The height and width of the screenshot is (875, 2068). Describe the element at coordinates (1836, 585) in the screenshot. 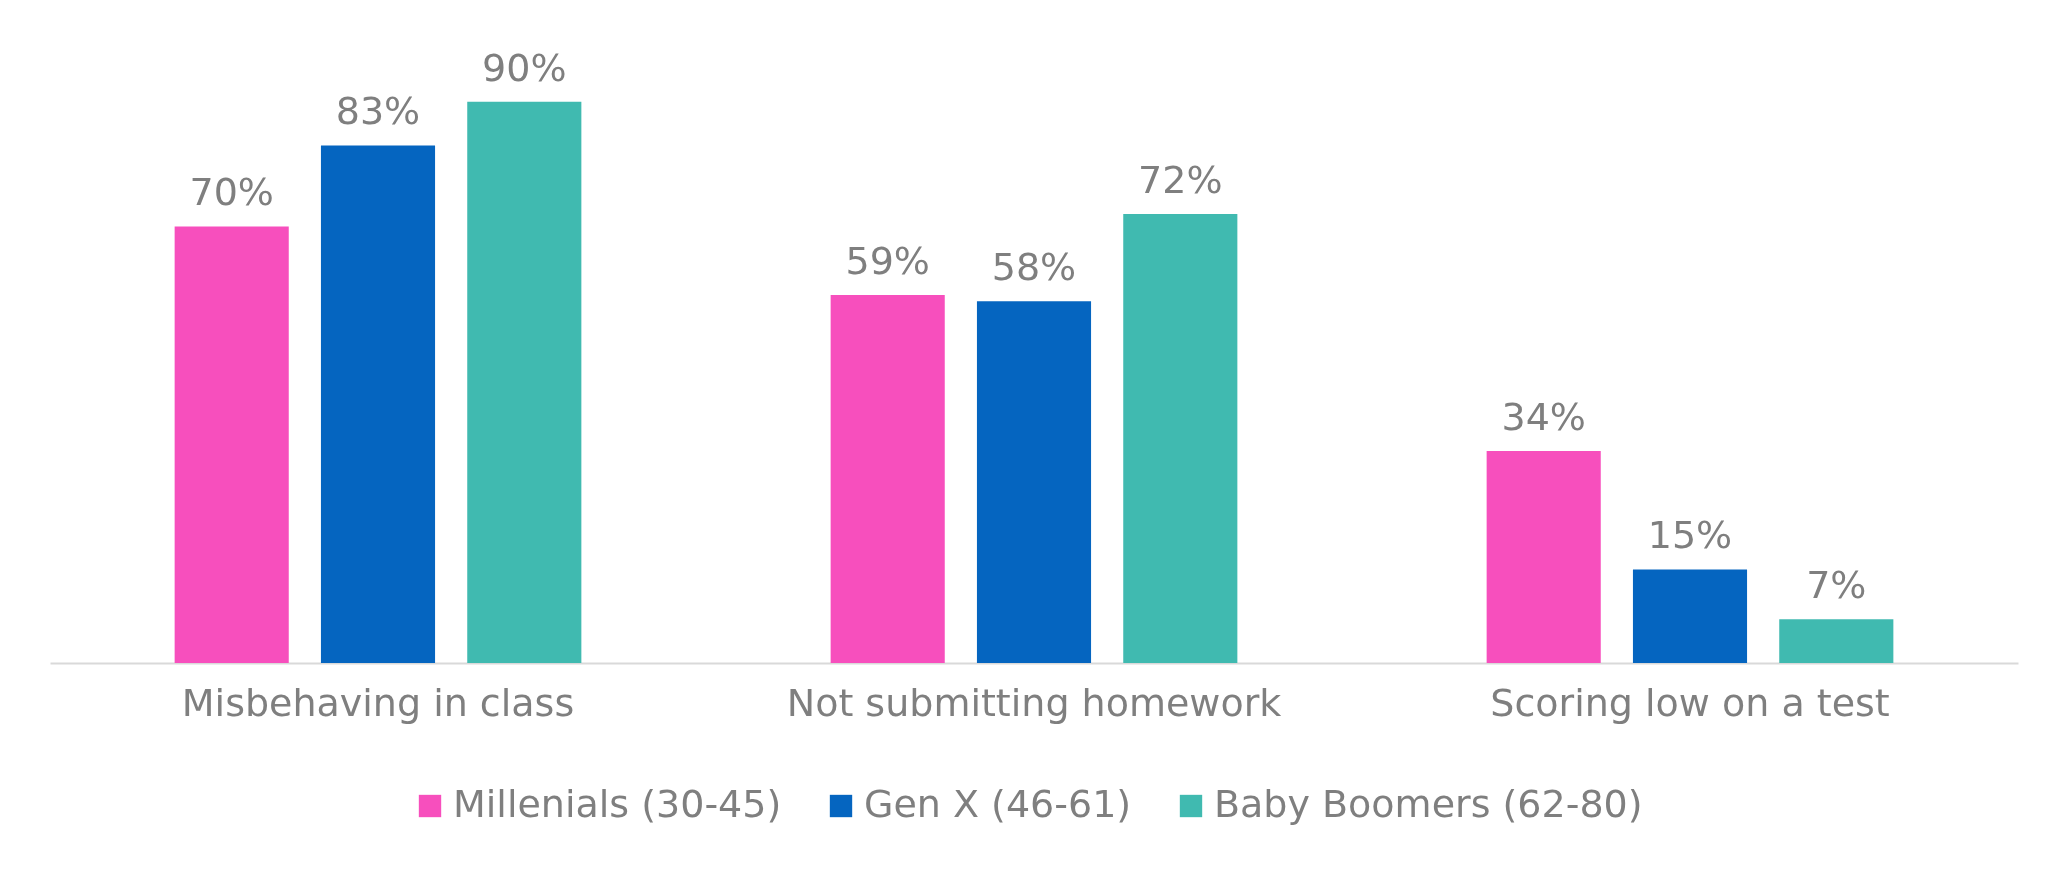

I see `data-label: 7%` at that location.